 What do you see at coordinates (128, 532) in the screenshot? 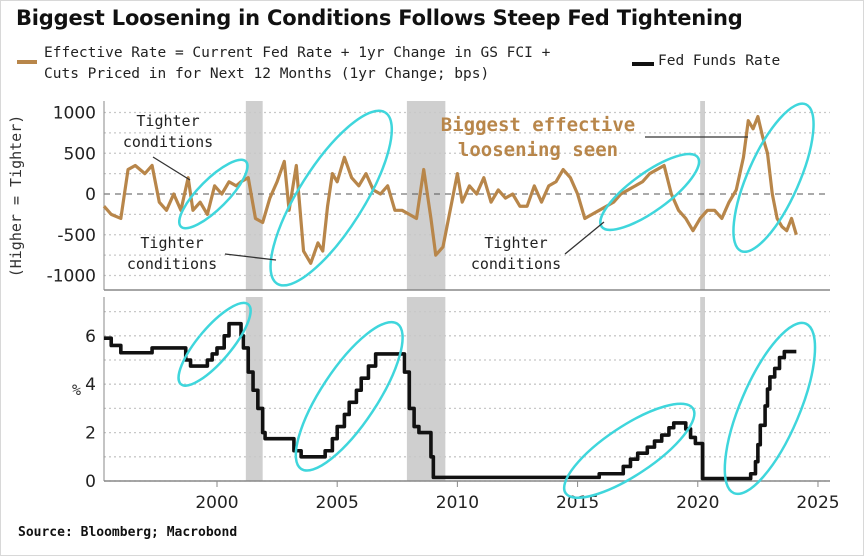
I see `source-note: Source: Bloomberg; Macrobond` at bounding box center [128, 532].